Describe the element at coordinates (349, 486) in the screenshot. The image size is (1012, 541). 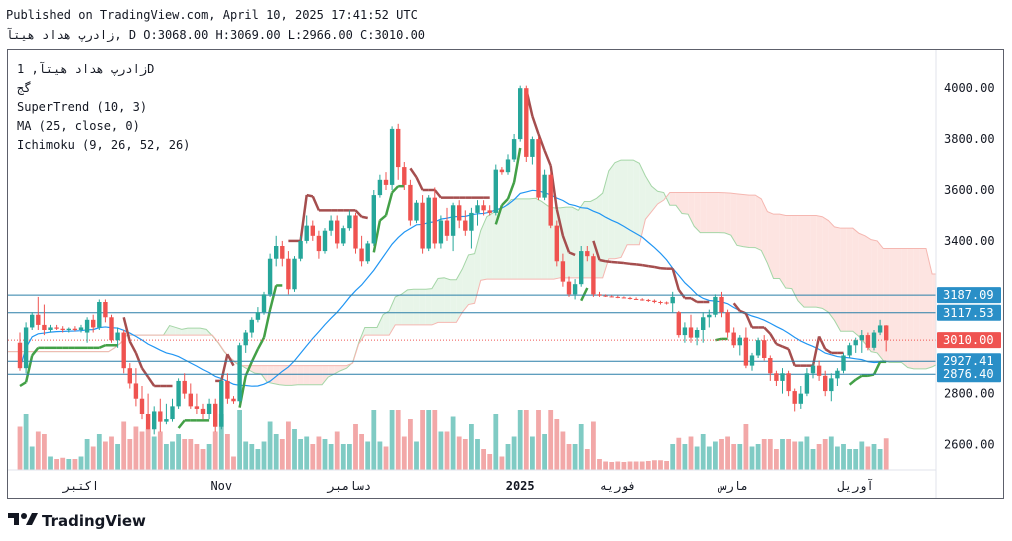
I see `x-tick-label: دسامبر` at that location.